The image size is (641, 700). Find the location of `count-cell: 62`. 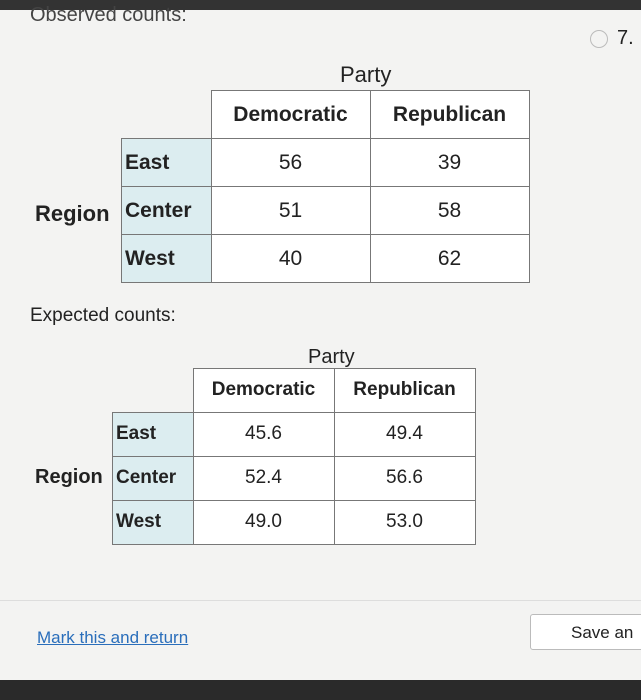

count-cell: 62 is located at coordinates (449, 258).